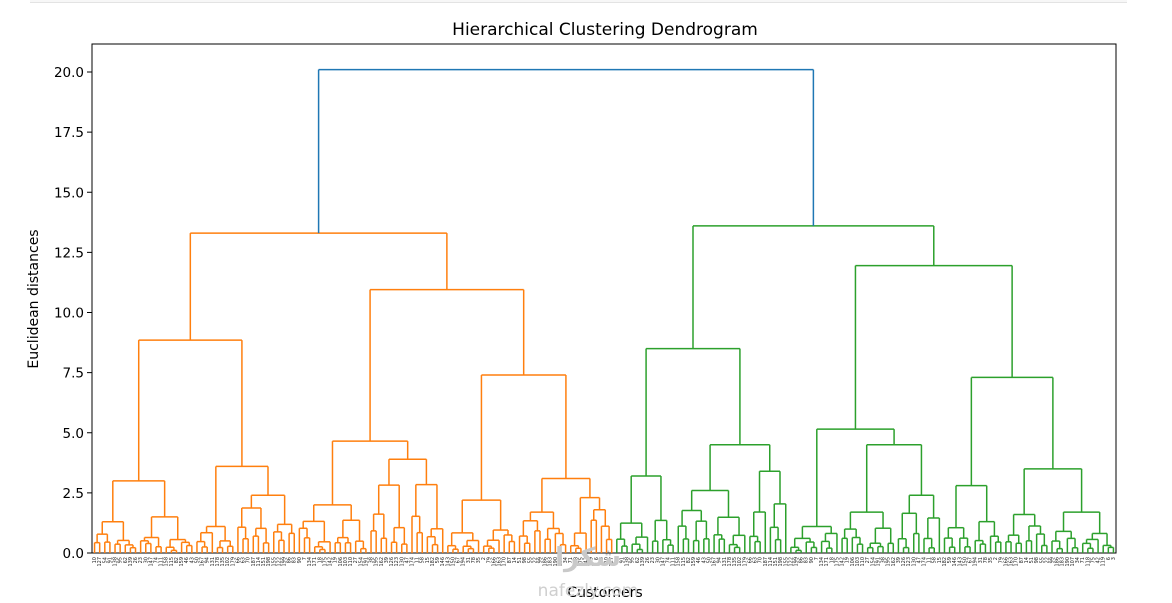  I want to click on leaf-label: 158, so click(679, 562).